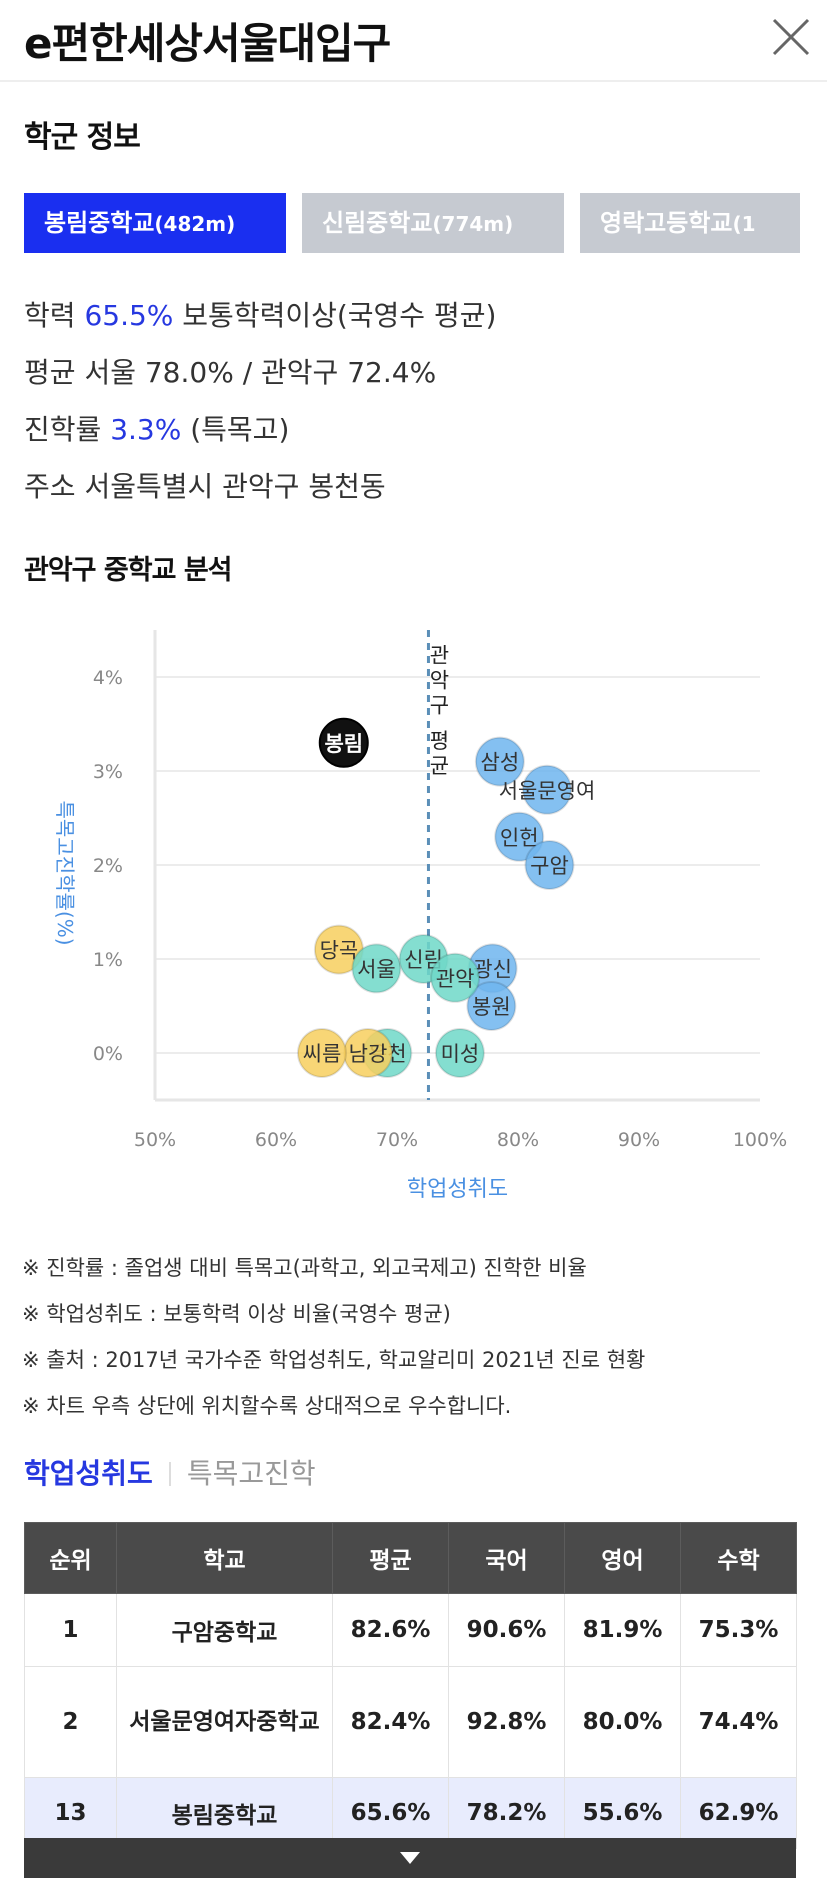 This screenshot has height=1904, width=827. What do you see at coordinates (260, 372) in the screenshot?
I see `average-text: 서울 78.0% / 관악구 72.4%` at bounding box center [260, 372].